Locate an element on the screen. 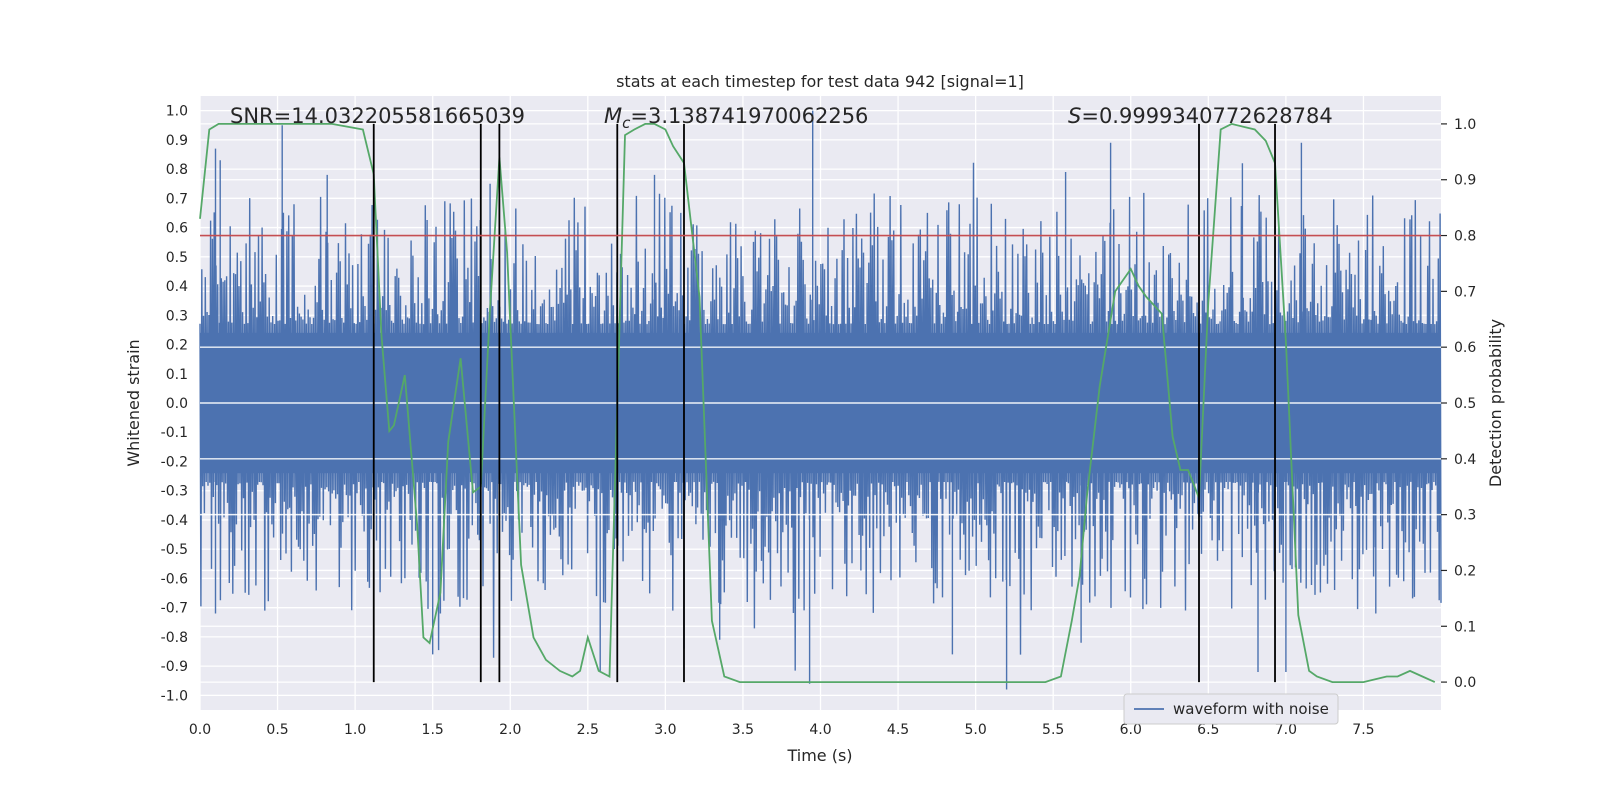  snr-annotation: SNR=14.032205581665039 is located at coordinates (377, 116).